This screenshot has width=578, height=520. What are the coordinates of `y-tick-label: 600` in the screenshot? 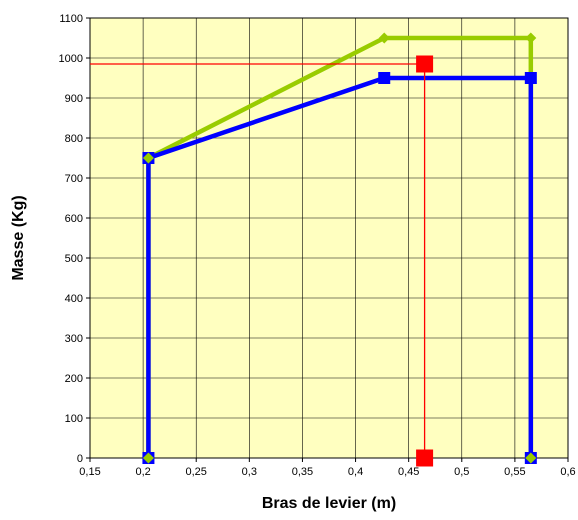 It's located at (74, 219).